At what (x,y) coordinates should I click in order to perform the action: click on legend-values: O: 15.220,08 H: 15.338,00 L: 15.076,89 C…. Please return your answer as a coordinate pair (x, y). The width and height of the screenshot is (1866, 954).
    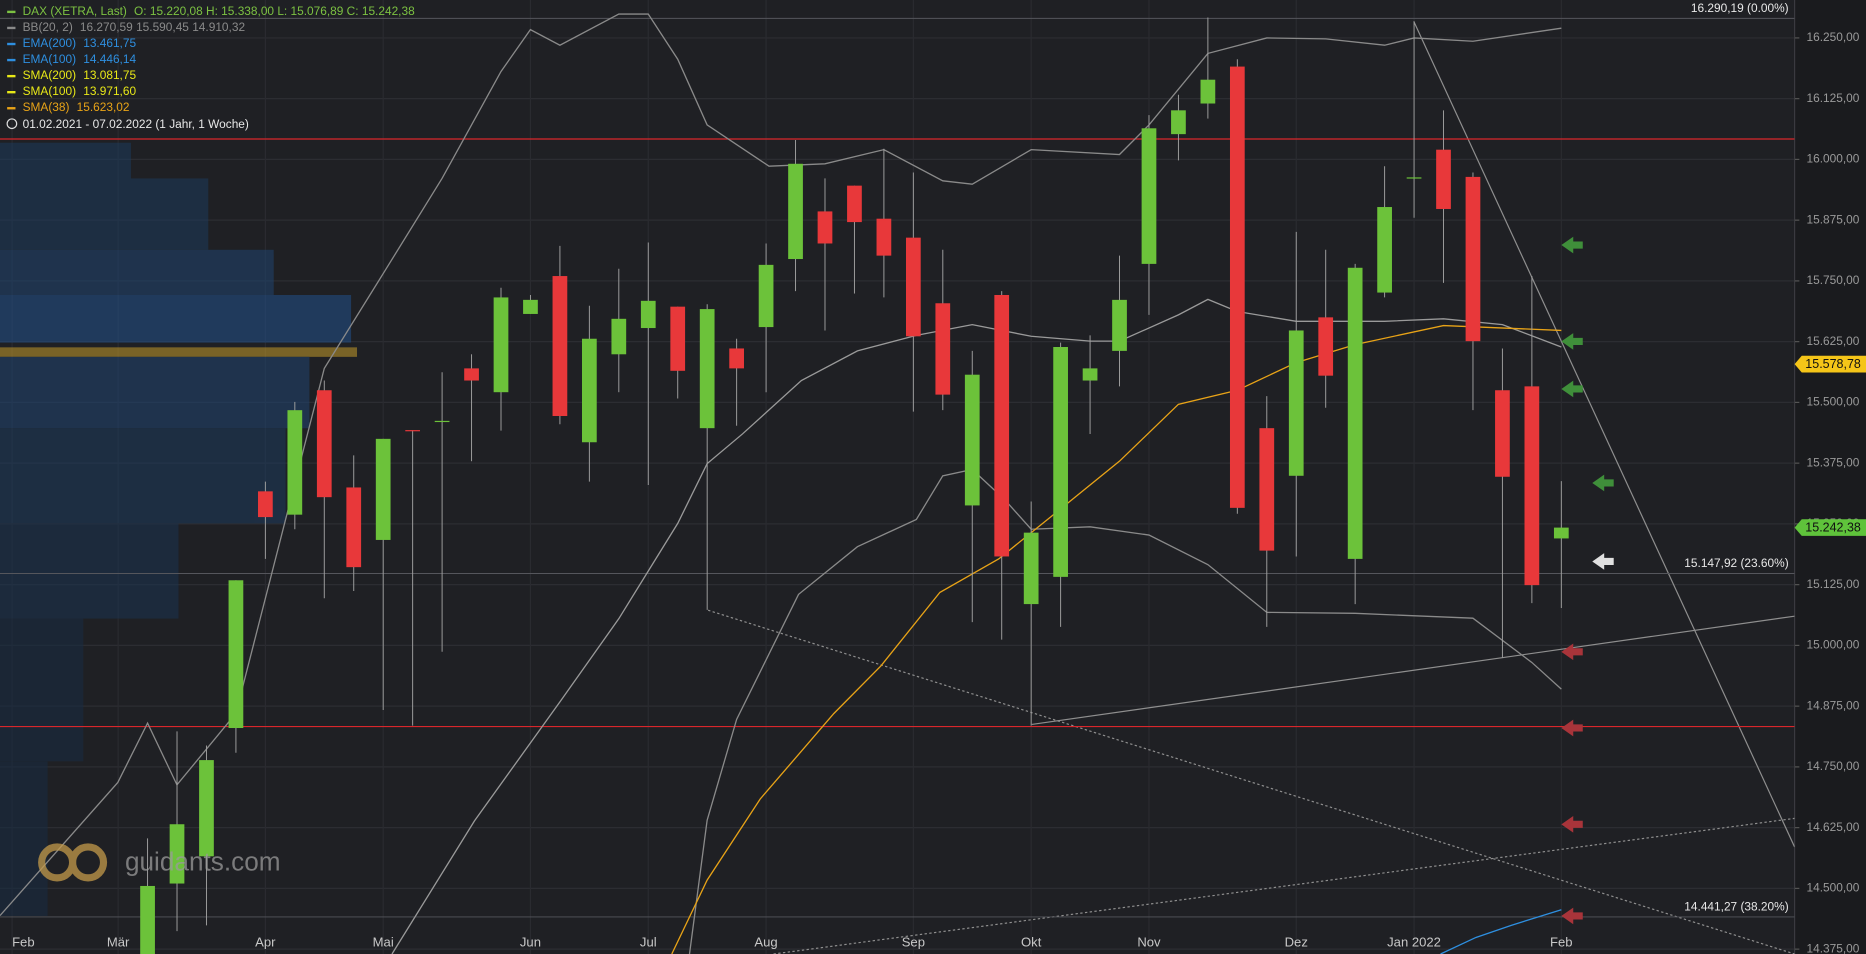
    Looking at the image, I should click on (274, 11).